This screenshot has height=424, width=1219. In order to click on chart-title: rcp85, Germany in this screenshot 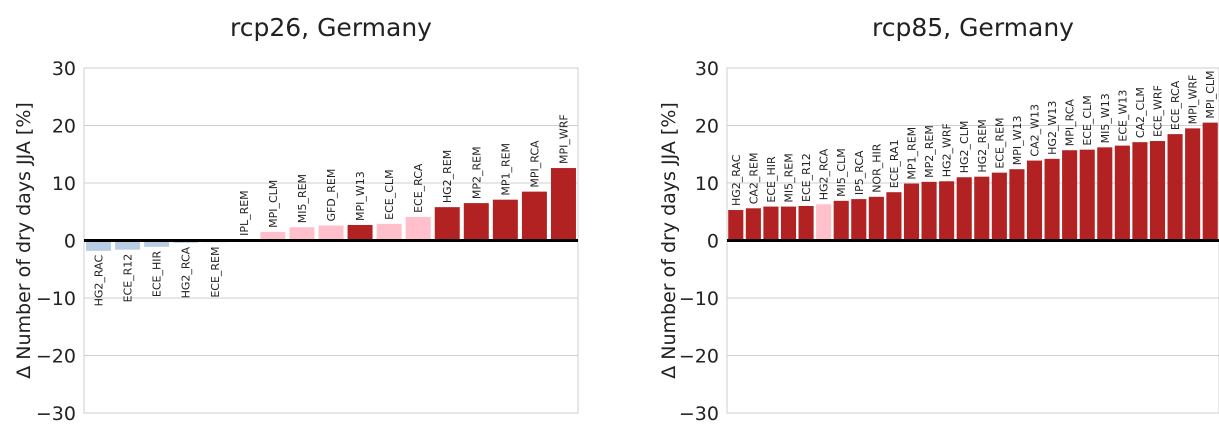, I will do `click(973, 27)`.